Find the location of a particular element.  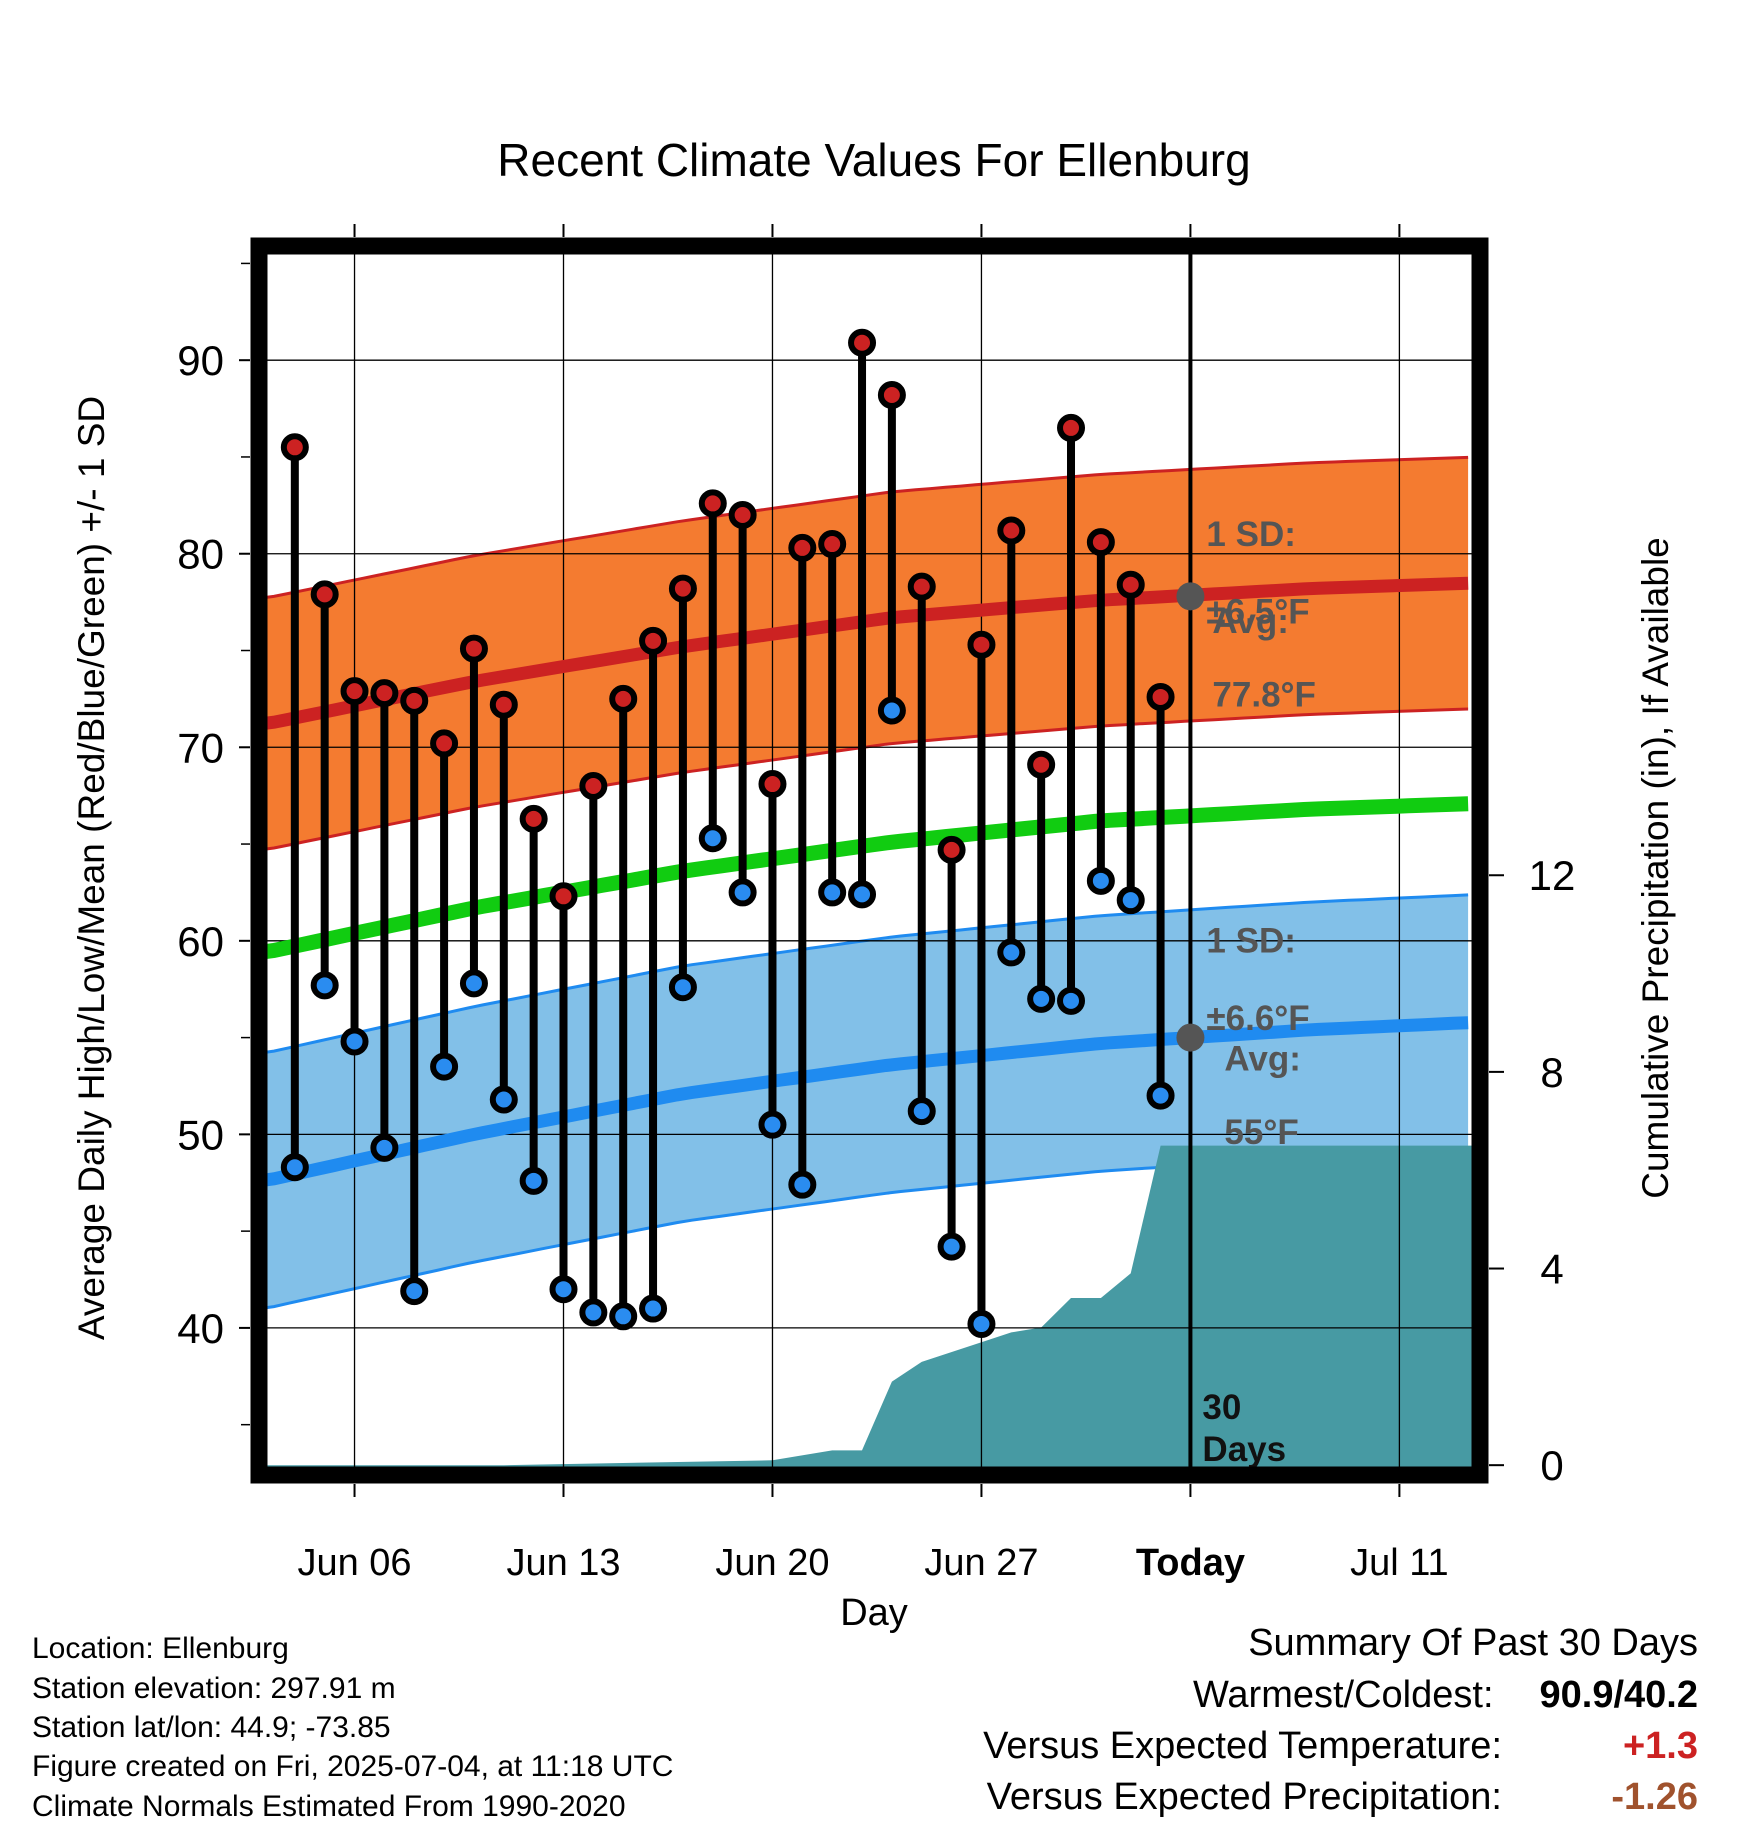

x-tick-label: Jun 13 is located at coordinates (563, 1563).